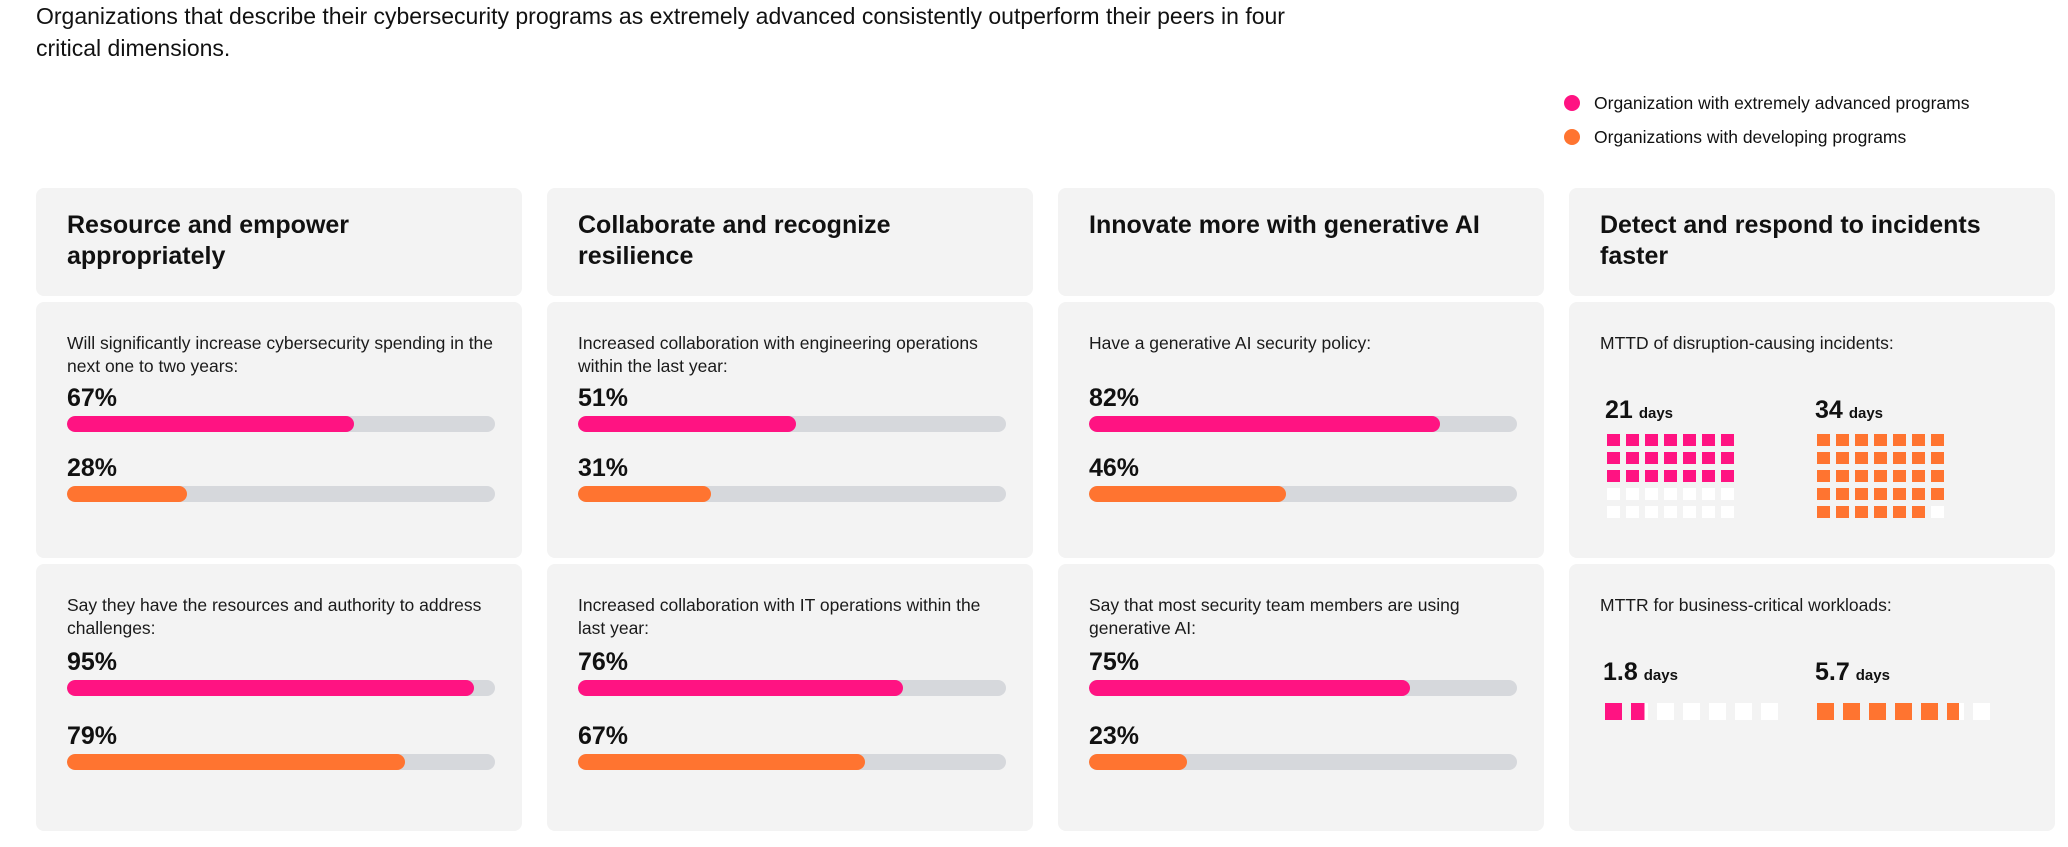  I want to click on metric-label: MTTR for business-critical workloads:, so click(1746, 605).